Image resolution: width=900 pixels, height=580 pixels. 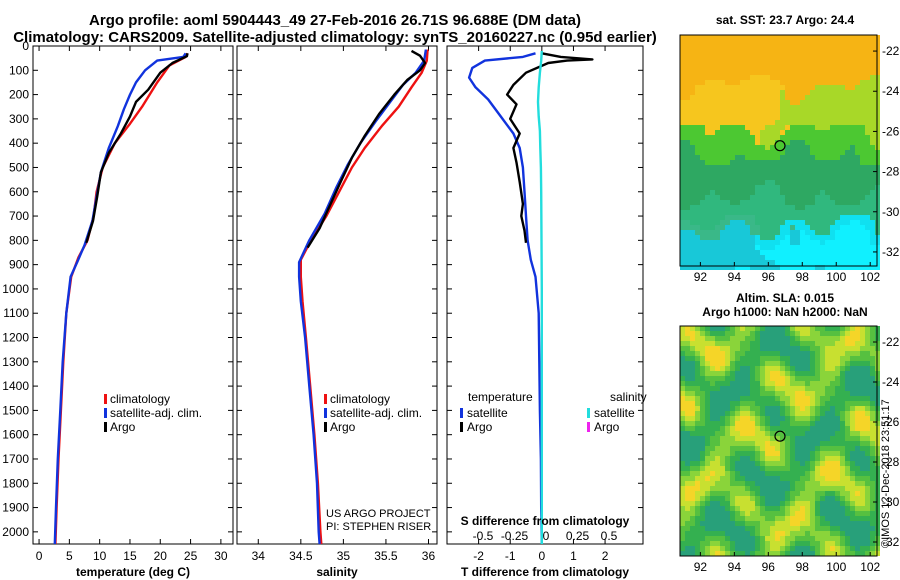 I want to click on depth-tick-label: 2000, so click(x=15, y=532).